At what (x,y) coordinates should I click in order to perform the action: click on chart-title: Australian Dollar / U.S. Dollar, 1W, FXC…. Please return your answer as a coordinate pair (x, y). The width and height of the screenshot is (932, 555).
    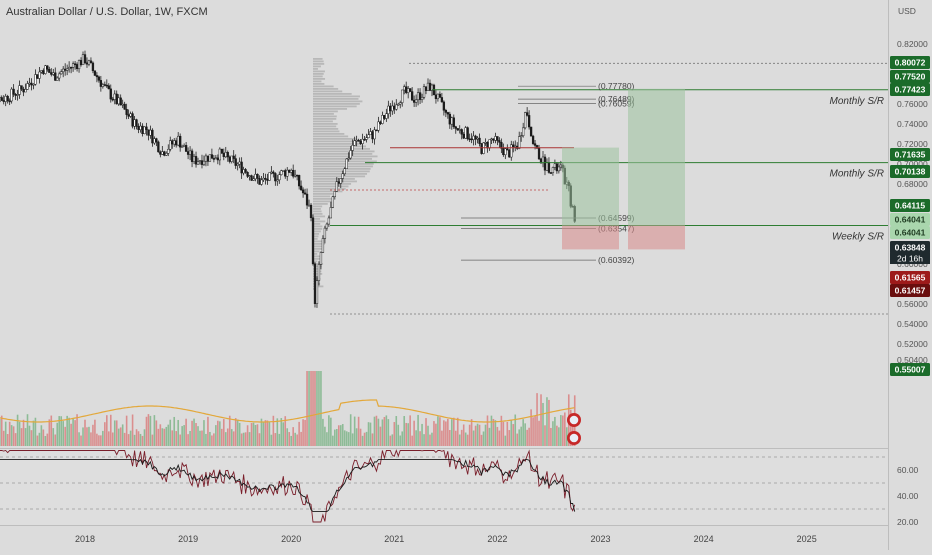
    Looking at the image, I should click on (107, 12).